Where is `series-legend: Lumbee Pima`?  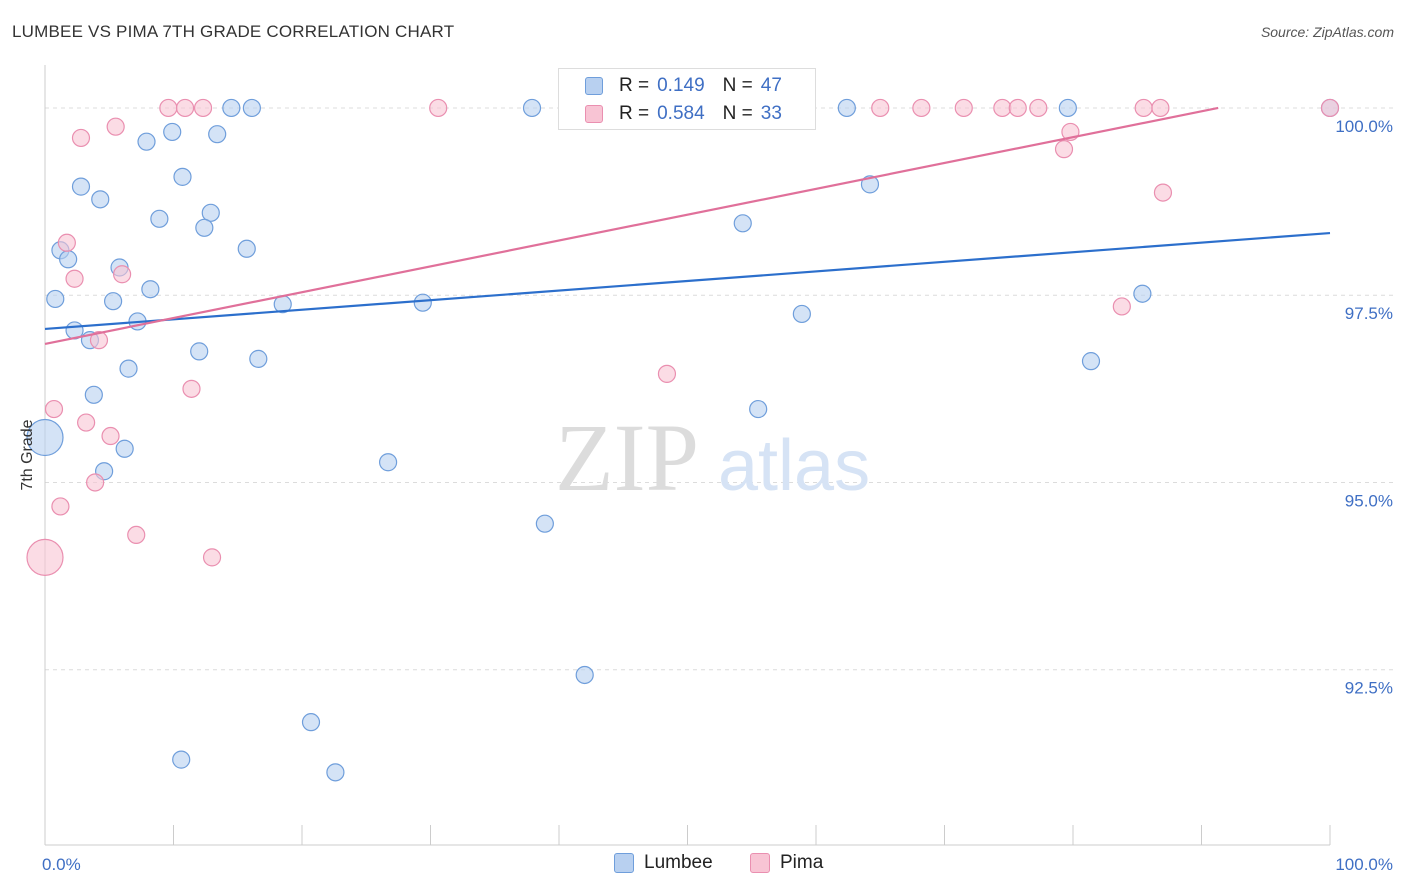
series-legend: Lumbee Pima is located at coordinates (703, 865).